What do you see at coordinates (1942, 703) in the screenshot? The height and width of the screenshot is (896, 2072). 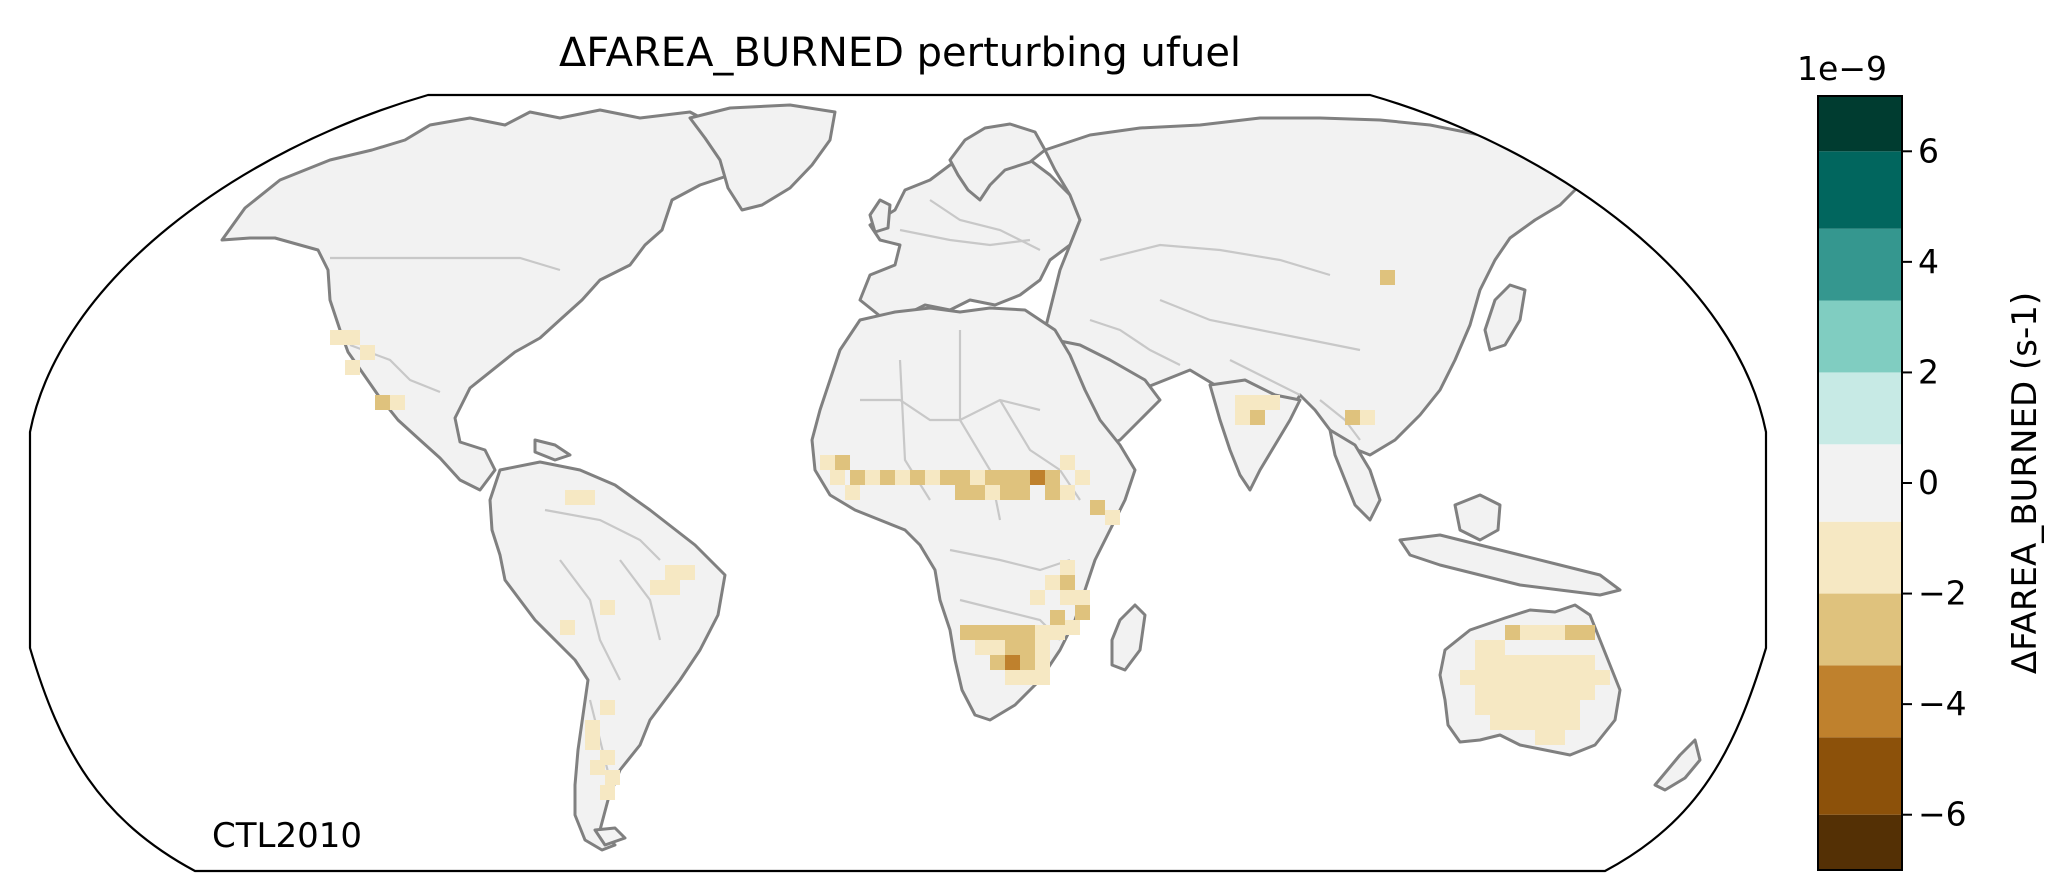 I see `colorbar-tick-label: −4` at bounding box center [1942, 703].